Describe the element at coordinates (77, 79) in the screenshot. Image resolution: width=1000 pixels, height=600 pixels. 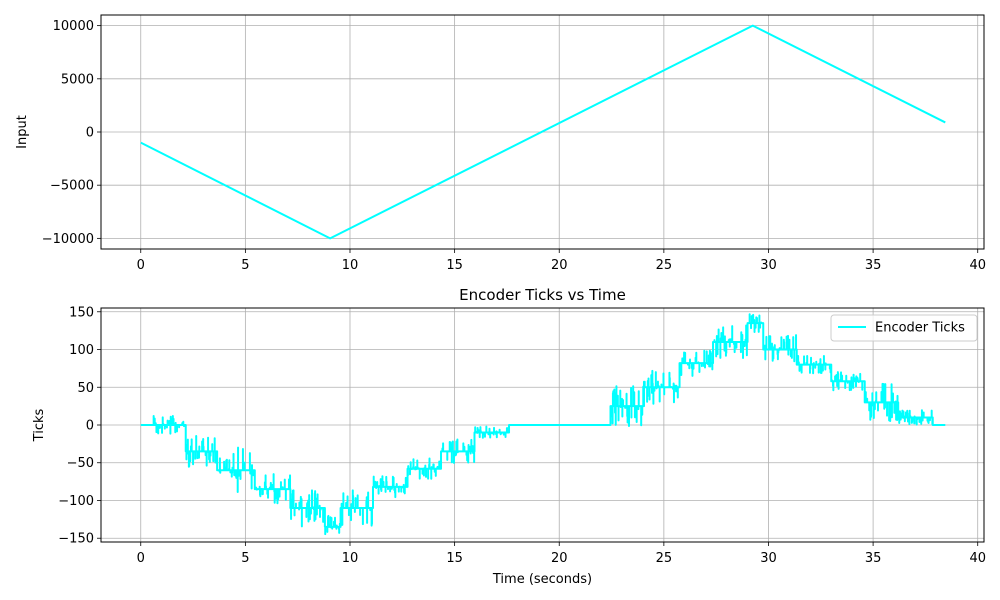
I see `y-tick-label: 5000` at that location.